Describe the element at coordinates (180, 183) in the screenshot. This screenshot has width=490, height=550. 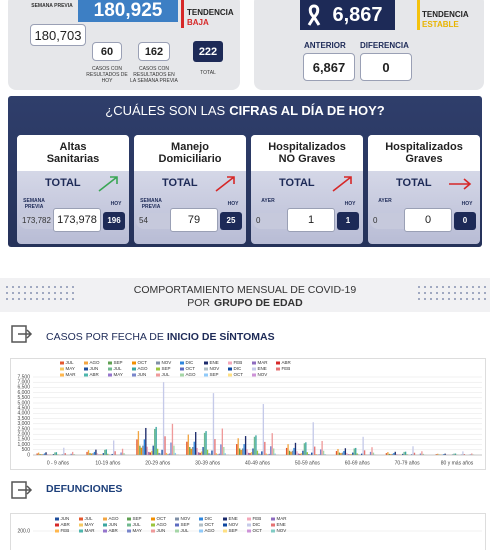
I see `total-label: TOTAL` at that location.